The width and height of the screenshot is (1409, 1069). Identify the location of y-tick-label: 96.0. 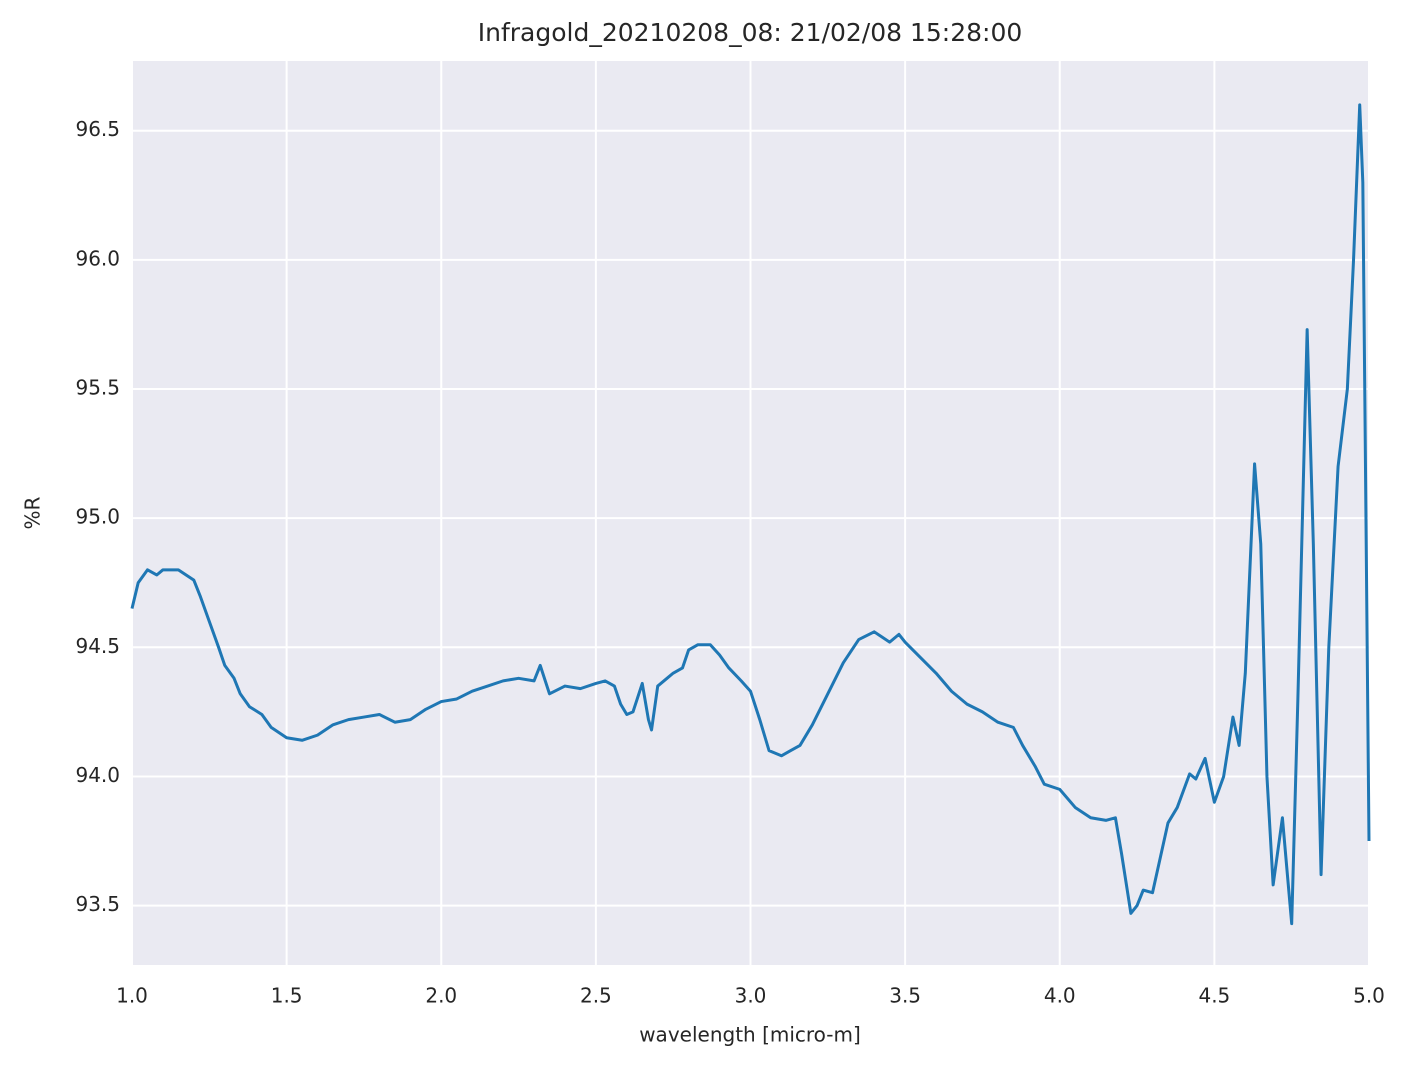
(97, 258).